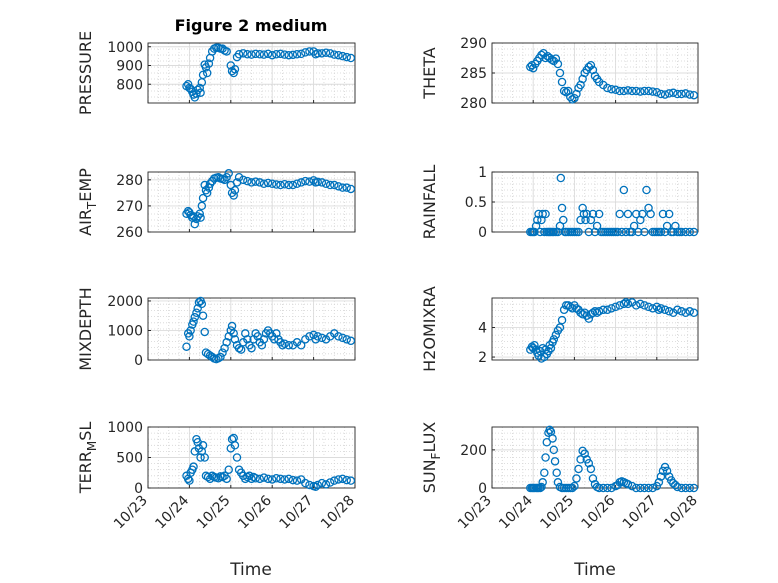 Image resolution: width=778 pixels, height=583 pixels. I want to click on y-tick-label: 2, so click(482, 358).